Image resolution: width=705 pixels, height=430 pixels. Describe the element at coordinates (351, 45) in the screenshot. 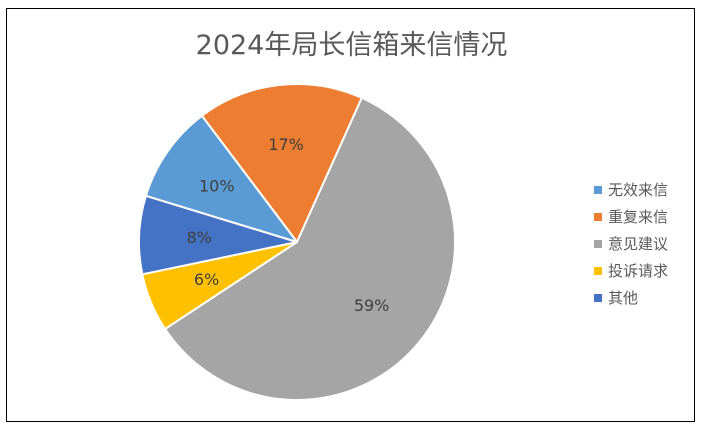

I see `chart-title: 2024年局长信箱来信情况` at that location.